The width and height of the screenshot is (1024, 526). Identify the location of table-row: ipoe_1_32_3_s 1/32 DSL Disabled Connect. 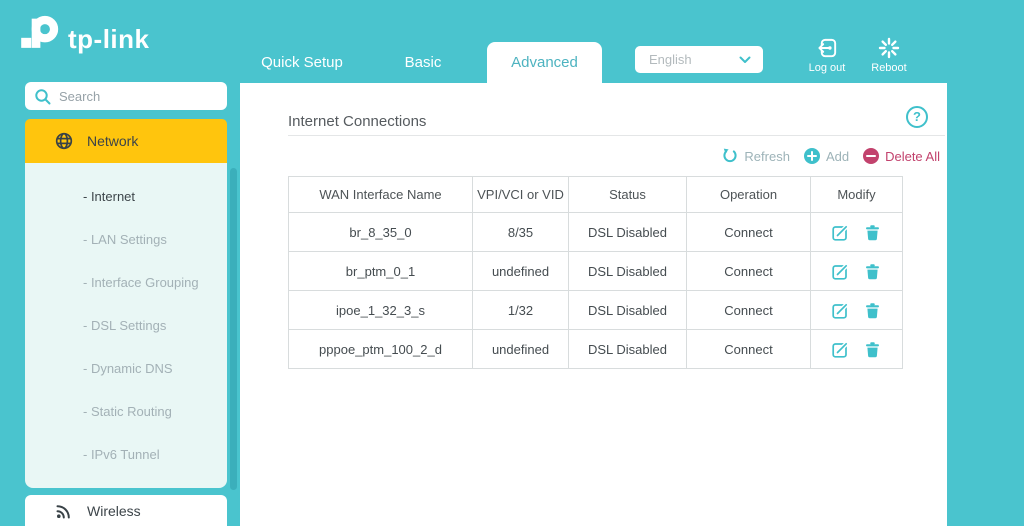
(595, 310).